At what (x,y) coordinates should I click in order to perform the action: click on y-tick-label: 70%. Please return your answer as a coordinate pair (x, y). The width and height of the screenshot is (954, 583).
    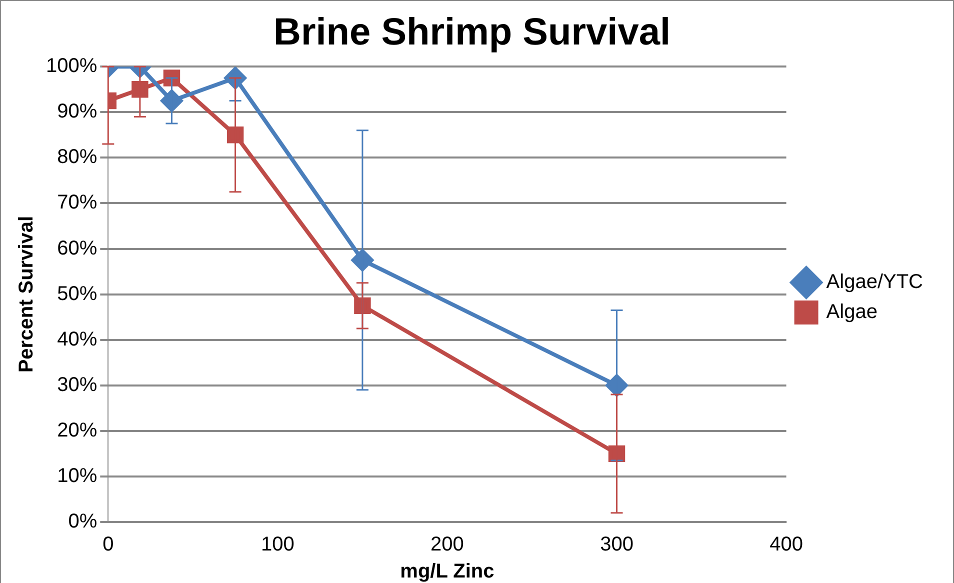
    Looking at the image, I should click on (77, 203).